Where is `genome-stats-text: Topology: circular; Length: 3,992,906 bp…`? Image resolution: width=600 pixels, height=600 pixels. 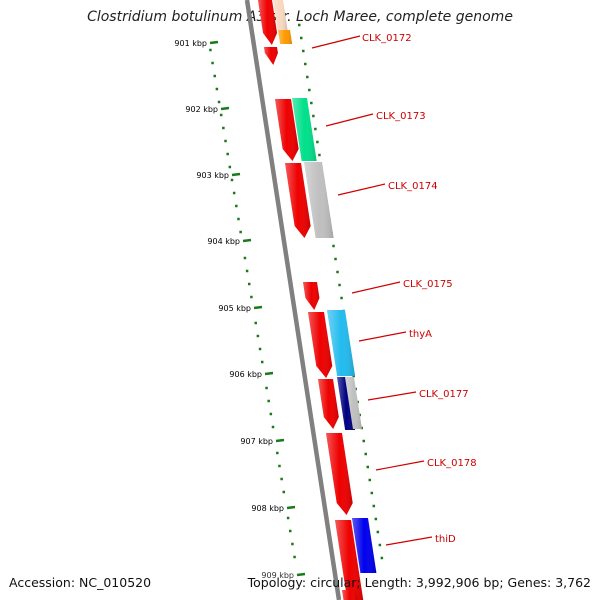 genome-stats-text: Topology: circular; Length: 3,992,906 bp… is located at coordinates (419, 582).